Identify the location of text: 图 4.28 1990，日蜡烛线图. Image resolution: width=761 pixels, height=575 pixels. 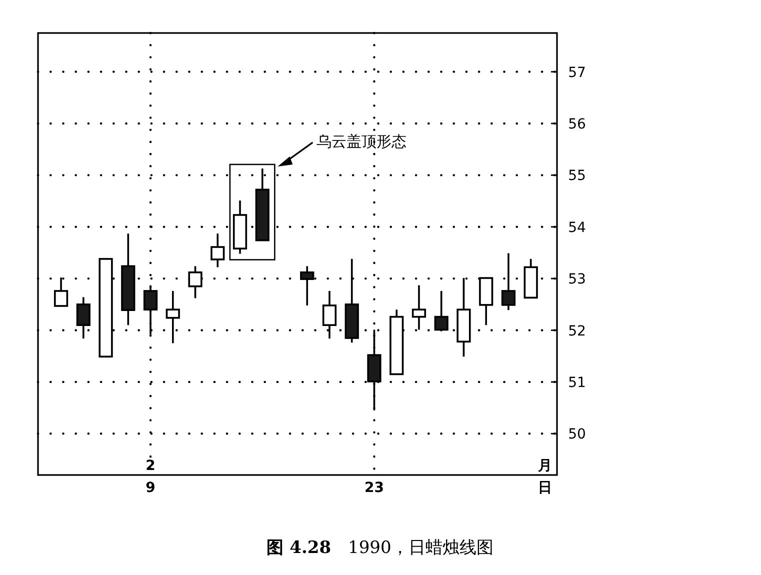
(380, 548).